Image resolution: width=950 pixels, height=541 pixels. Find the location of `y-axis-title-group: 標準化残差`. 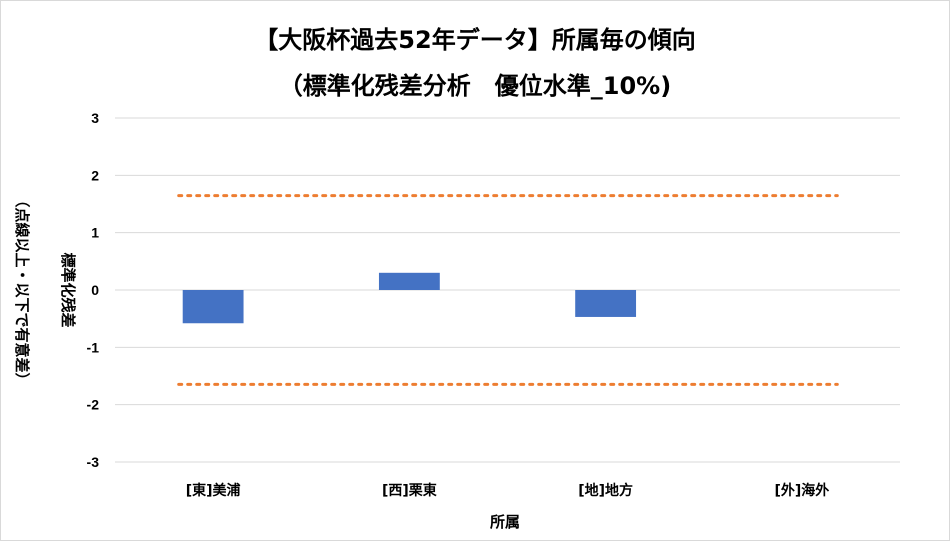

y-axis-title-group: 標準化残差 is located at coordinates (68, 289).